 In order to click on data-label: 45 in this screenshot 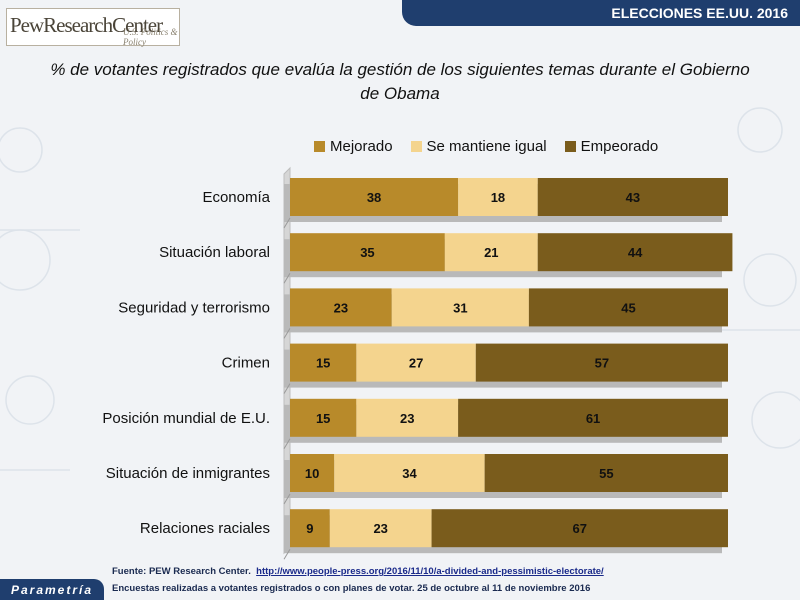, I will do `click(628, 307)`.